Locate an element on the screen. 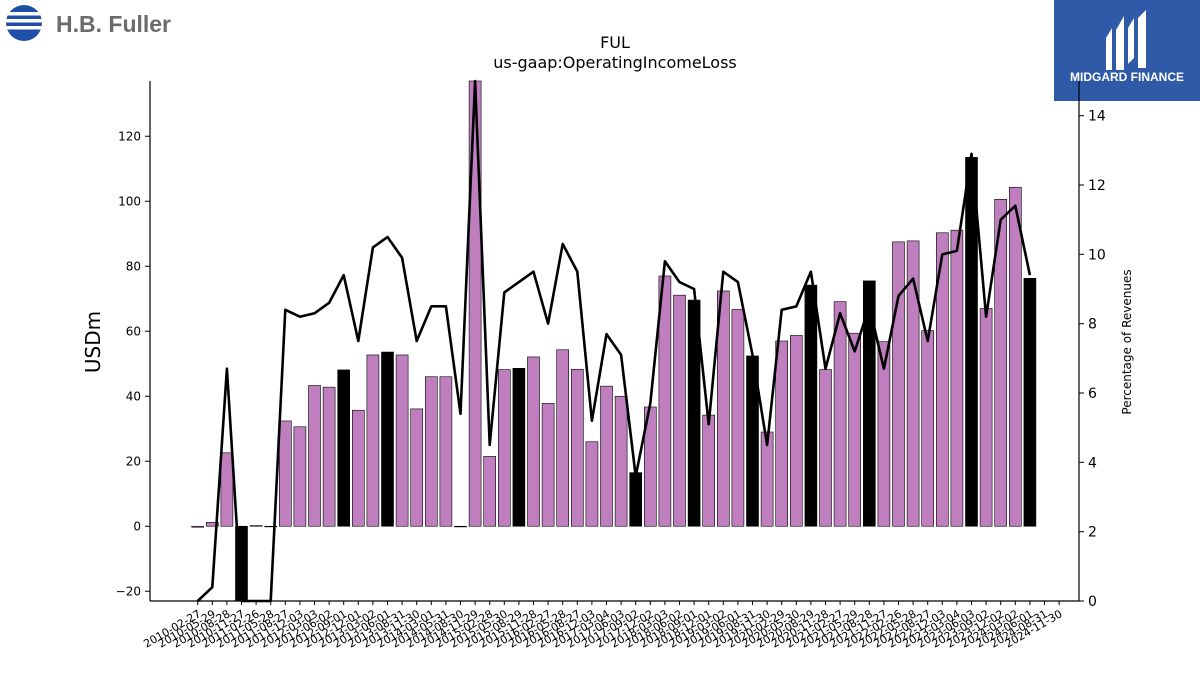 Image resolution: width=1200 pixels, height=675 pixels. chart-subtitle: us-gaap:OperatingIncomeLoss is located at coordinates (615, 62).